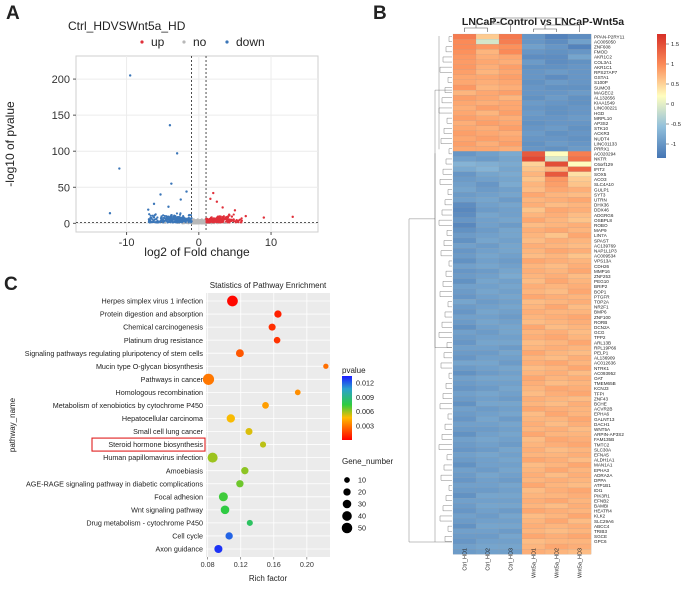  Describe the element at coordinates (558, 563) in the screenshot. I see `heatmap-column-label: Wnt5a_HD2` at that location.